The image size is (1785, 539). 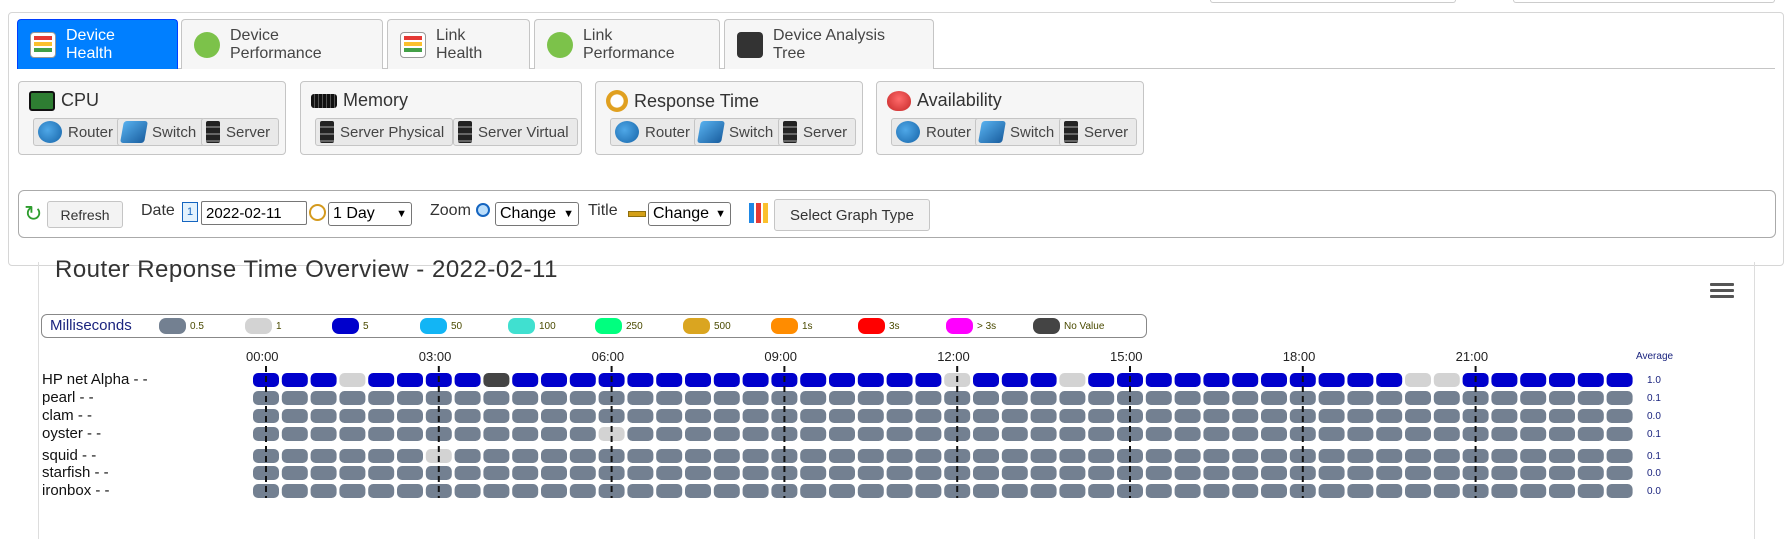 I want to click on refresh-icon: ↻, so click(x=33, y=213).